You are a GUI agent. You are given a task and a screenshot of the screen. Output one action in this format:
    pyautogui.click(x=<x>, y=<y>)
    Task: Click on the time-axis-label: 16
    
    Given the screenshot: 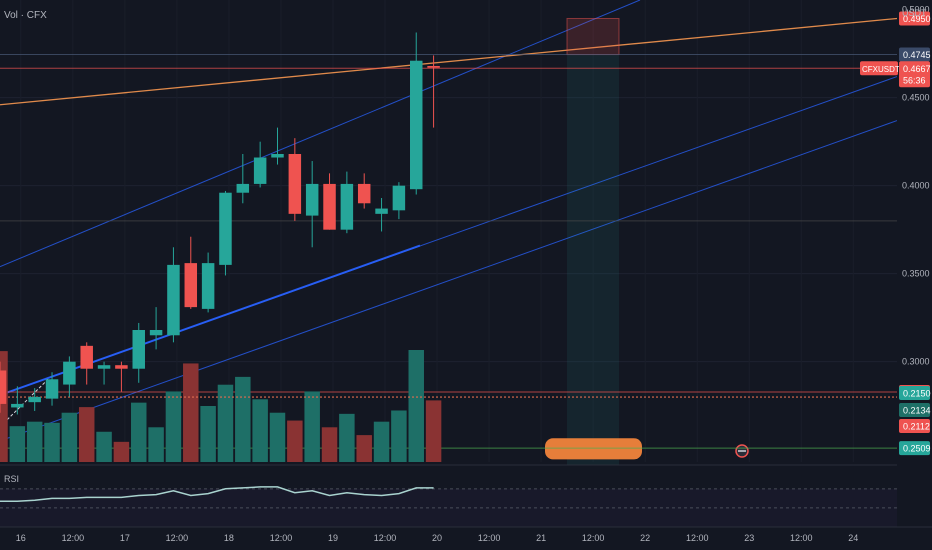 What is the action you would take?
    pyautogui.click(x=21, y=538)
    